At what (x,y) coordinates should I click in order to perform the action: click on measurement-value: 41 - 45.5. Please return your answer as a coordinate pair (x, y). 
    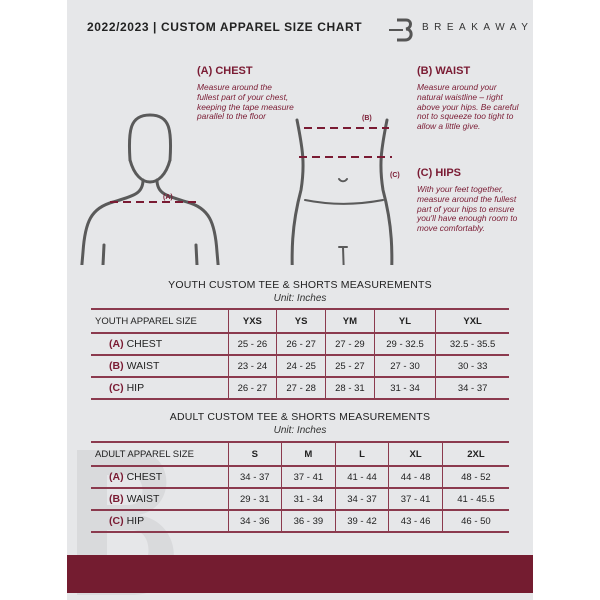
    Looking at the image, I should click on (475, 499).